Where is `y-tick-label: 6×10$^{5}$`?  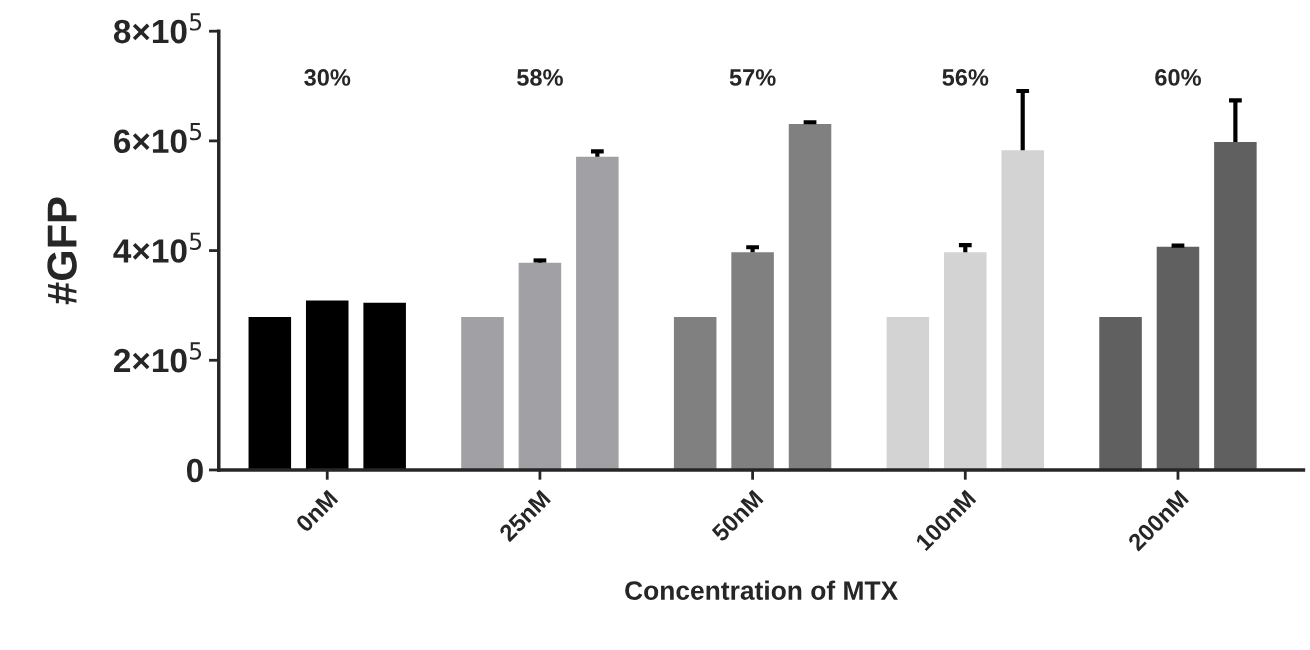
y-tick-label: 6×10$^{5}$ is located at coordinates (158, 138).